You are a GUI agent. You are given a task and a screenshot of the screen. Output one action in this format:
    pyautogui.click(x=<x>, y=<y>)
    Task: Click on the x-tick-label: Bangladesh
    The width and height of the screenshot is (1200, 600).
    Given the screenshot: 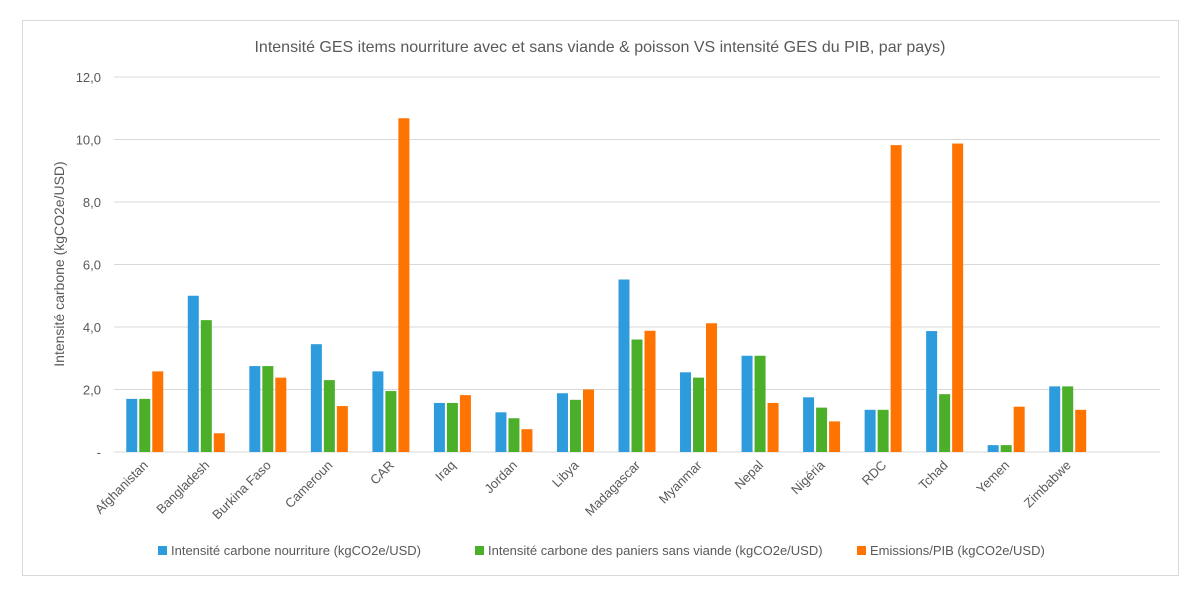 What is the action you would take?
    pyautogui.click(x=182, y=487)
    